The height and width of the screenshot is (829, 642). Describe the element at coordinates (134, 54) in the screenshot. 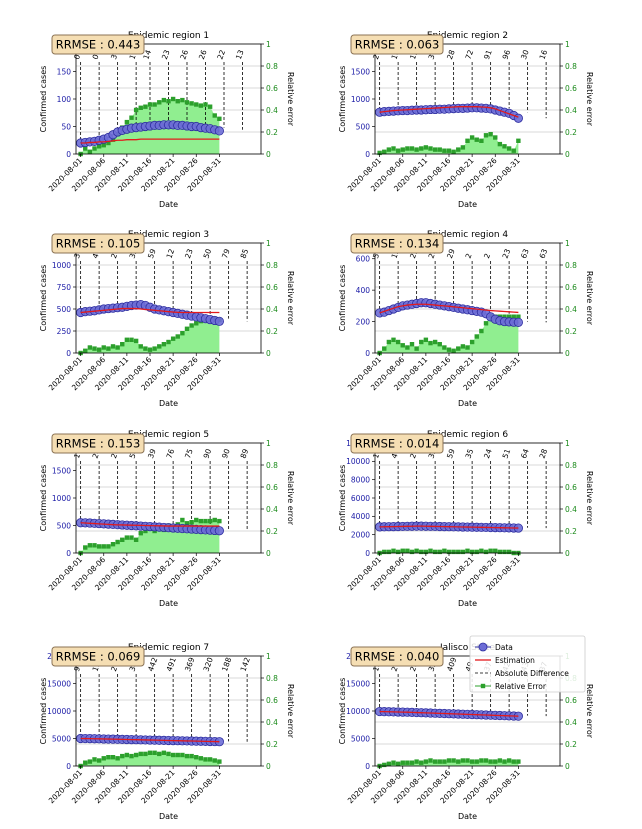

I see `annotation-label: 11` at that location.